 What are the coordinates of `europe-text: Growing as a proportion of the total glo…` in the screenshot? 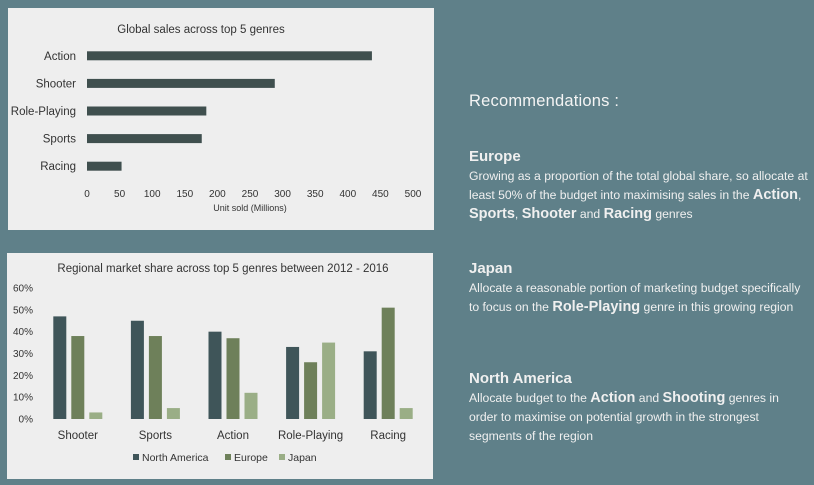 It's located at (638, 195).